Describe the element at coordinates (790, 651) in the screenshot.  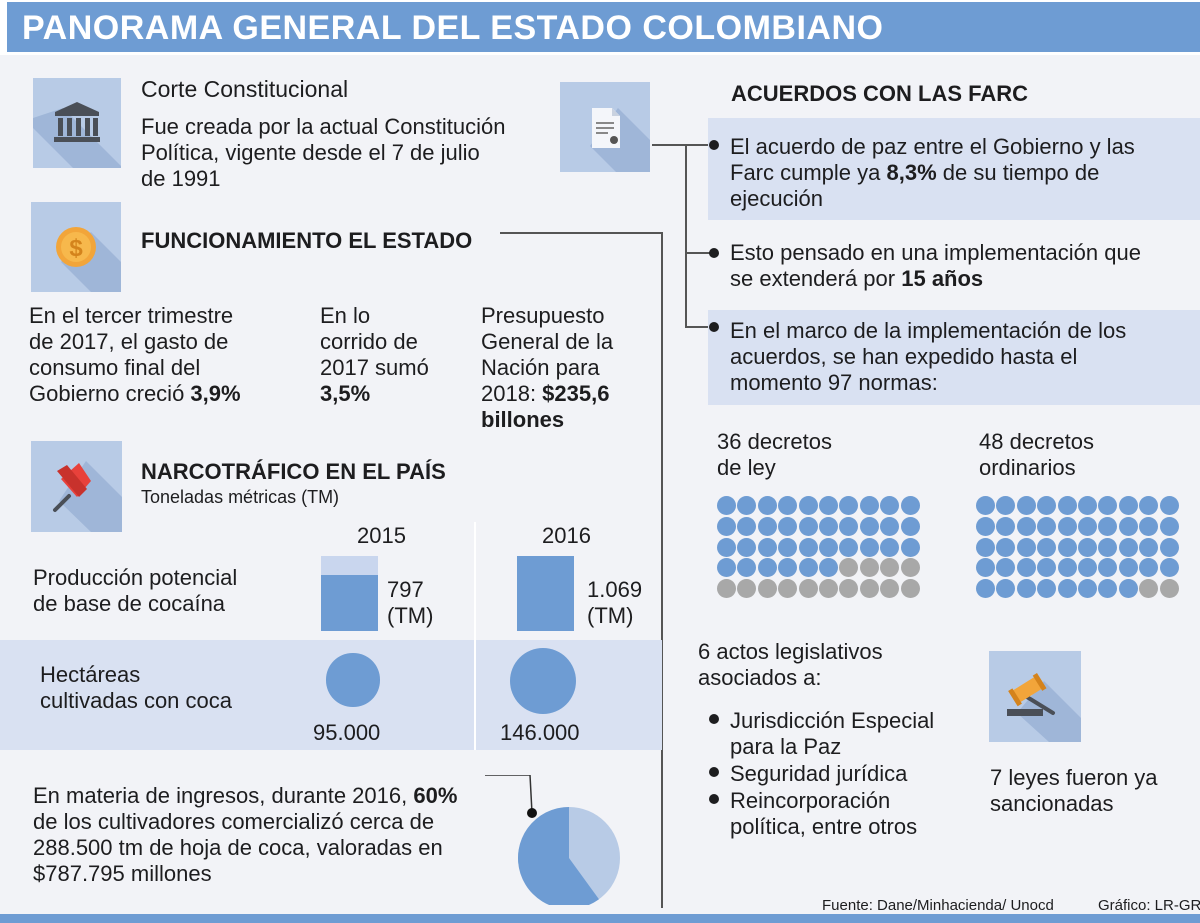
I see `text-line: 6 actos legislativos` at that location.